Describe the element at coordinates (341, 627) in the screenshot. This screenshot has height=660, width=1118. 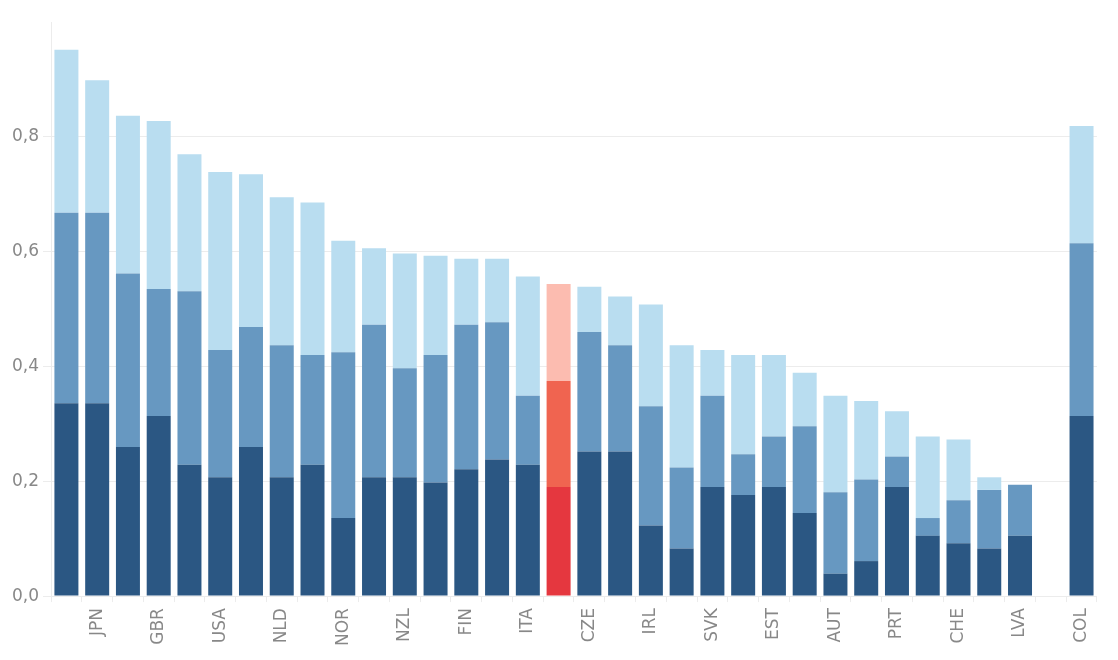
I see `x-tick-label: NOR` at that location.